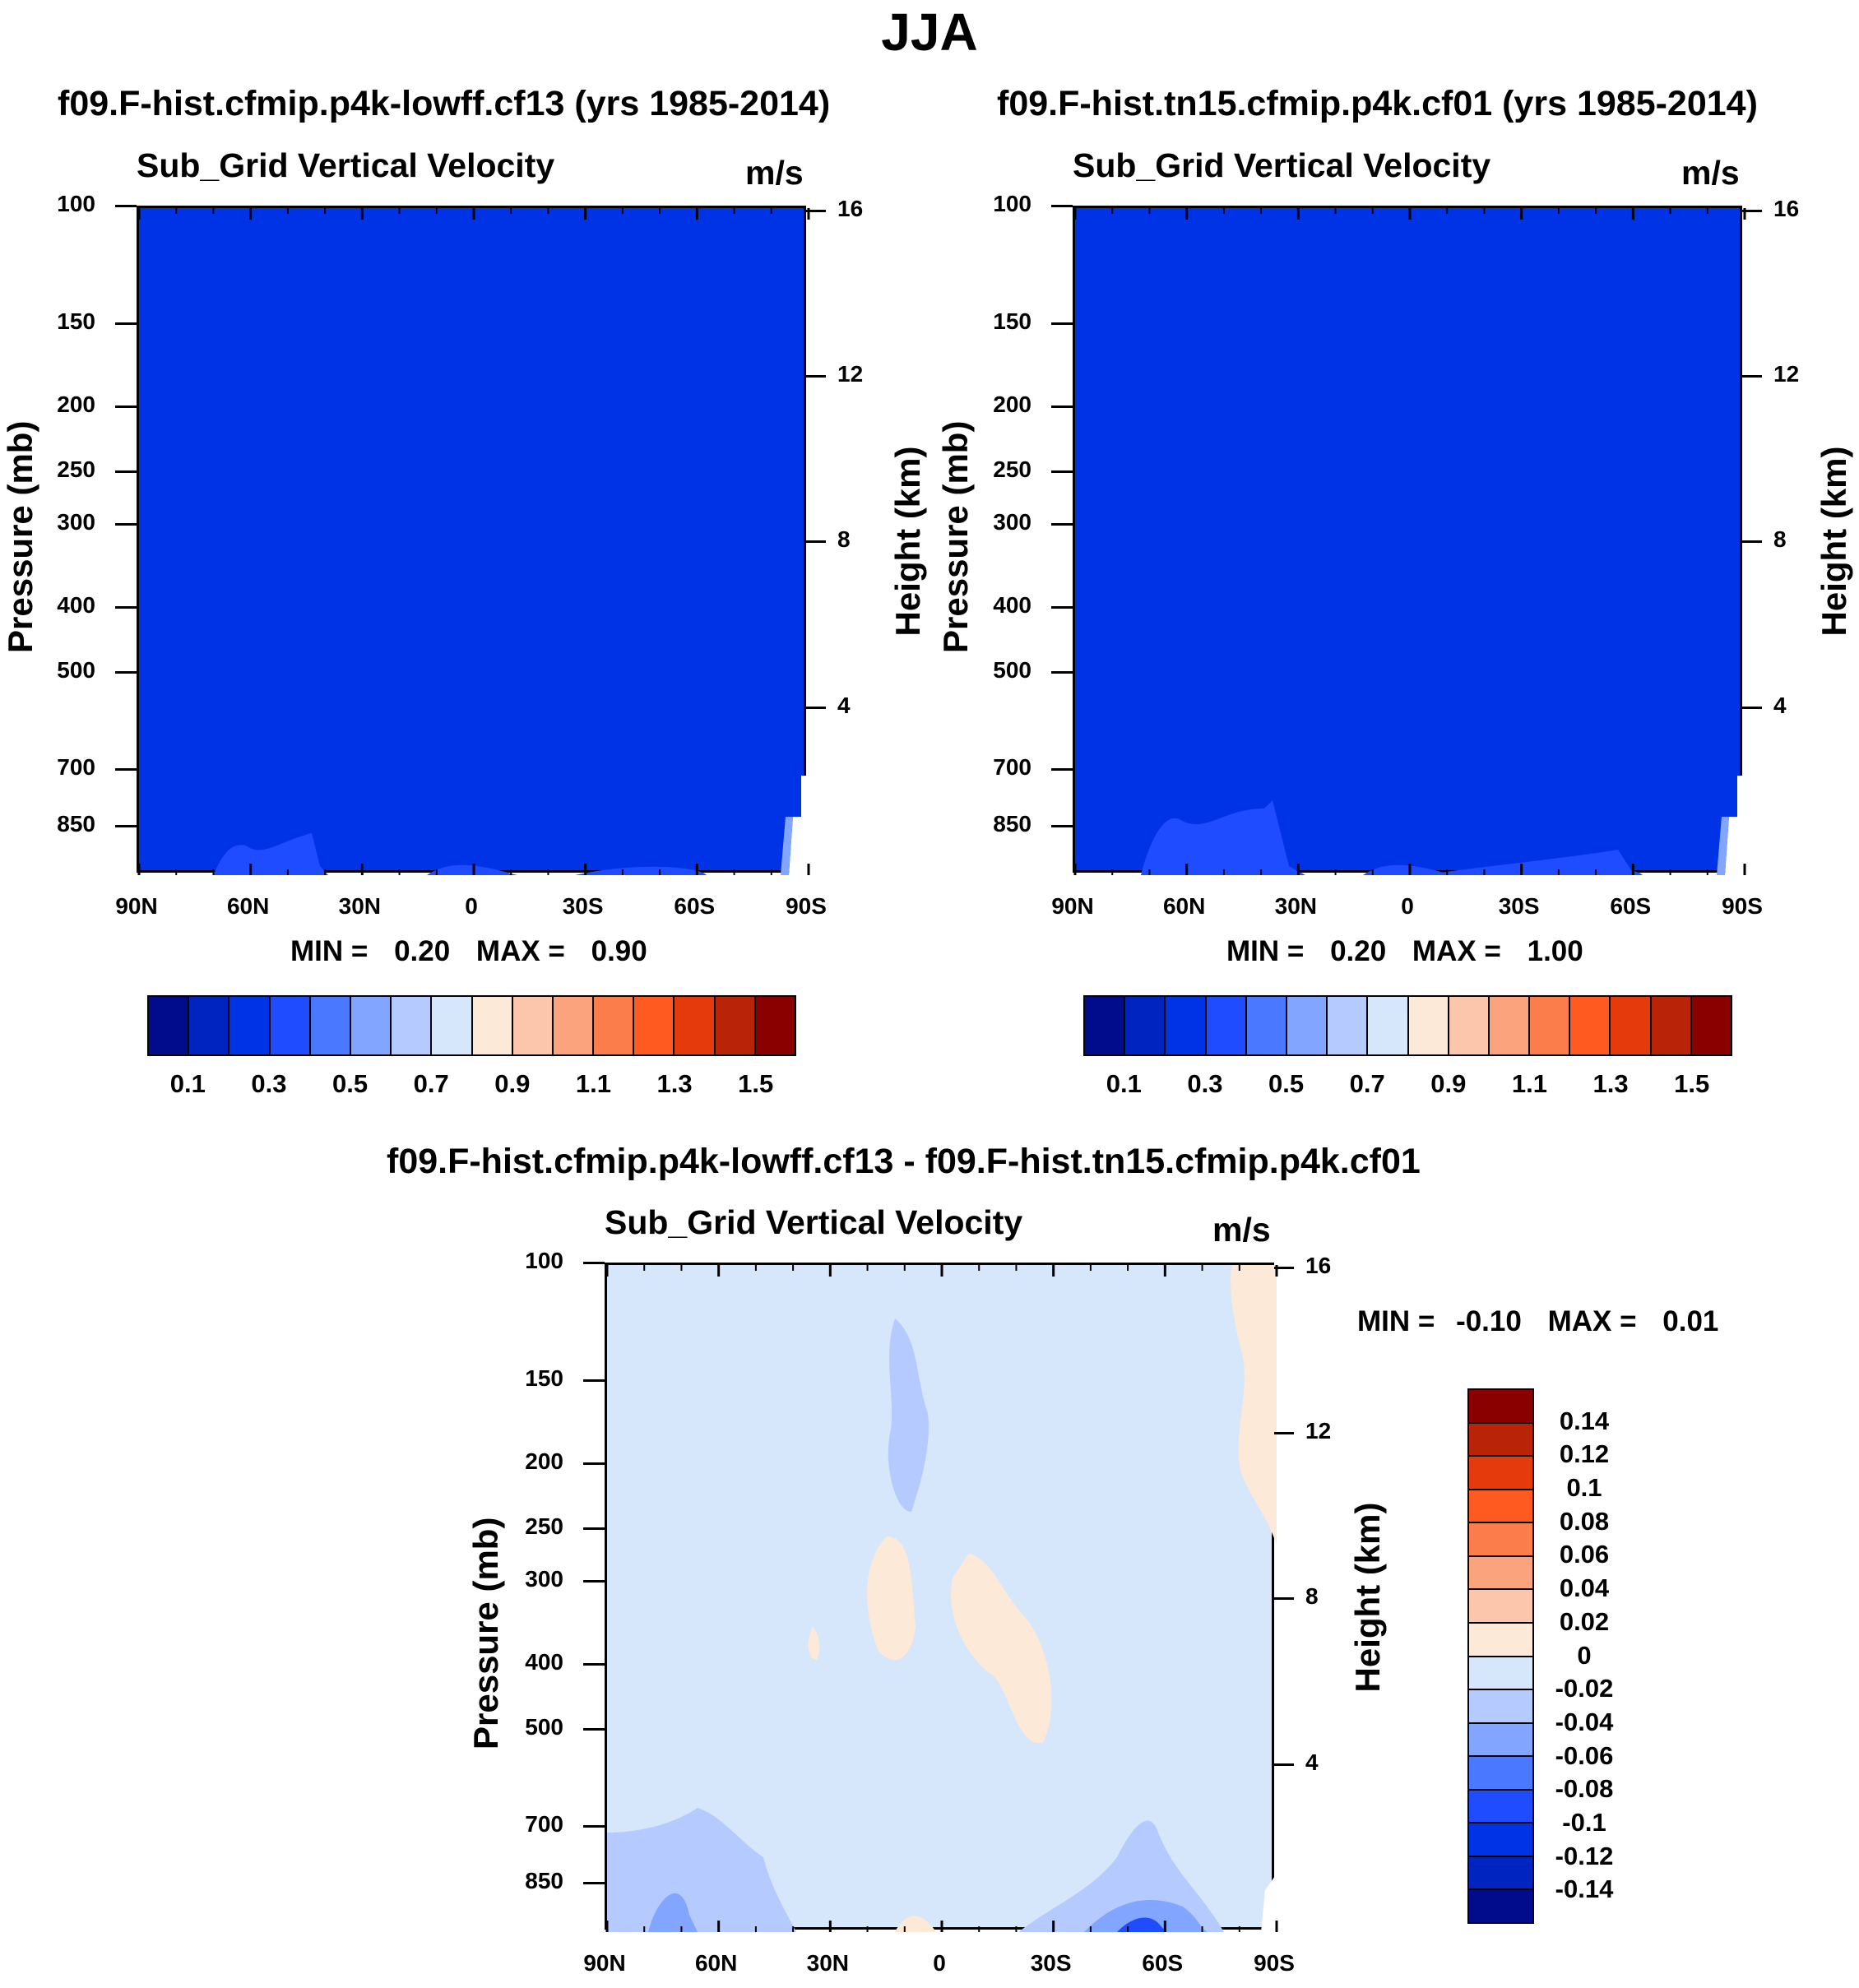 The image size is (1859, 1988). I want to click on panel-3-y-left-tick-label: 200, so click(544, 1462).